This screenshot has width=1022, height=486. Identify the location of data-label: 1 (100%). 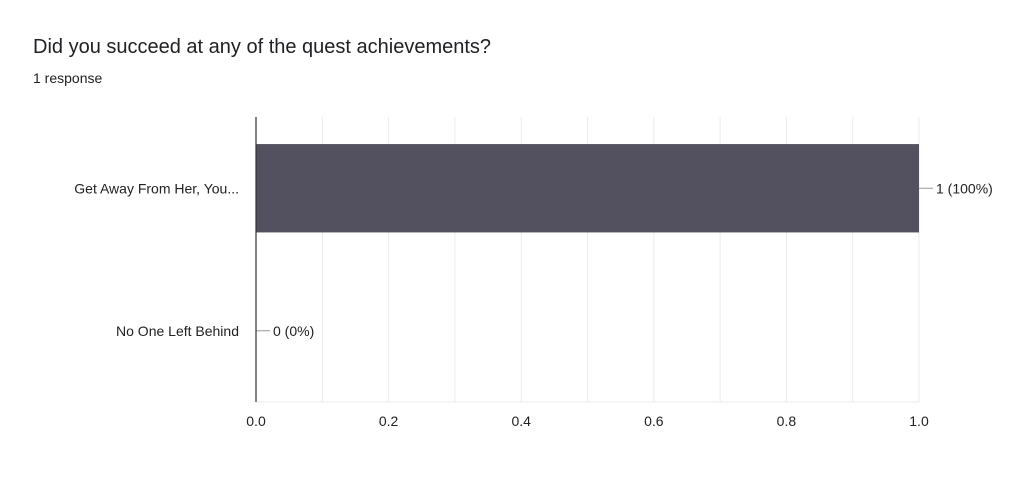
(964, 188).